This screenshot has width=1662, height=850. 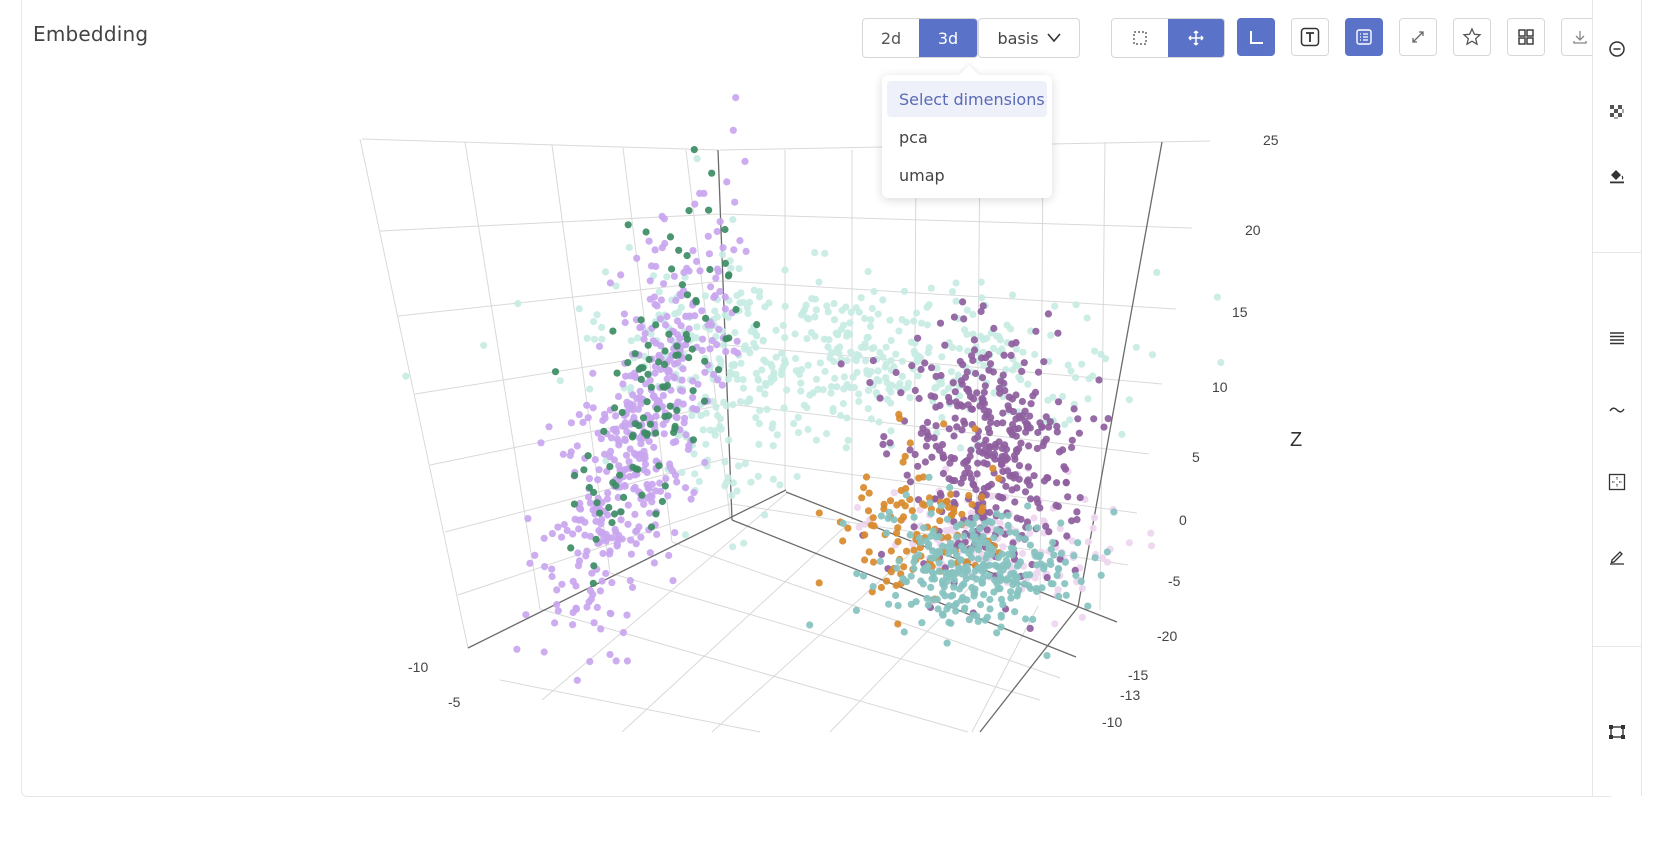 What do you see at coordinates (1617, 410) in the screenshot?
I see `tilde-icon` at bounding box center [1617, 410].